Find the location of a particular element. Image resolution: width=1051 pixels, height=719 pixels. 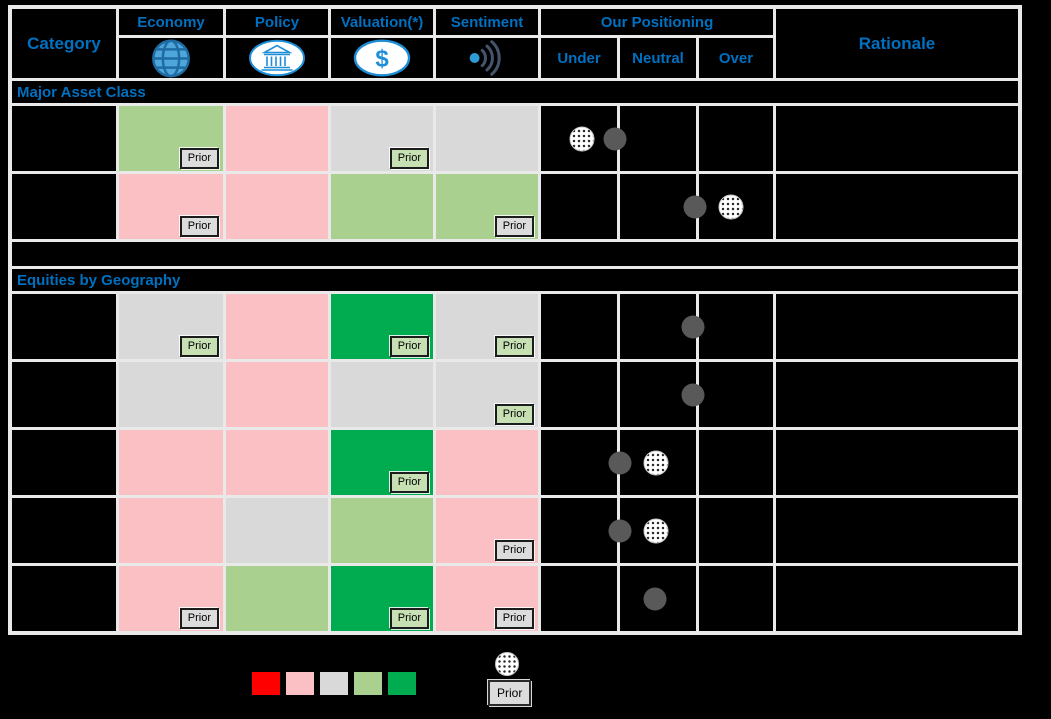

legend-swatch-very-negative is located at coordinates (266, 683).